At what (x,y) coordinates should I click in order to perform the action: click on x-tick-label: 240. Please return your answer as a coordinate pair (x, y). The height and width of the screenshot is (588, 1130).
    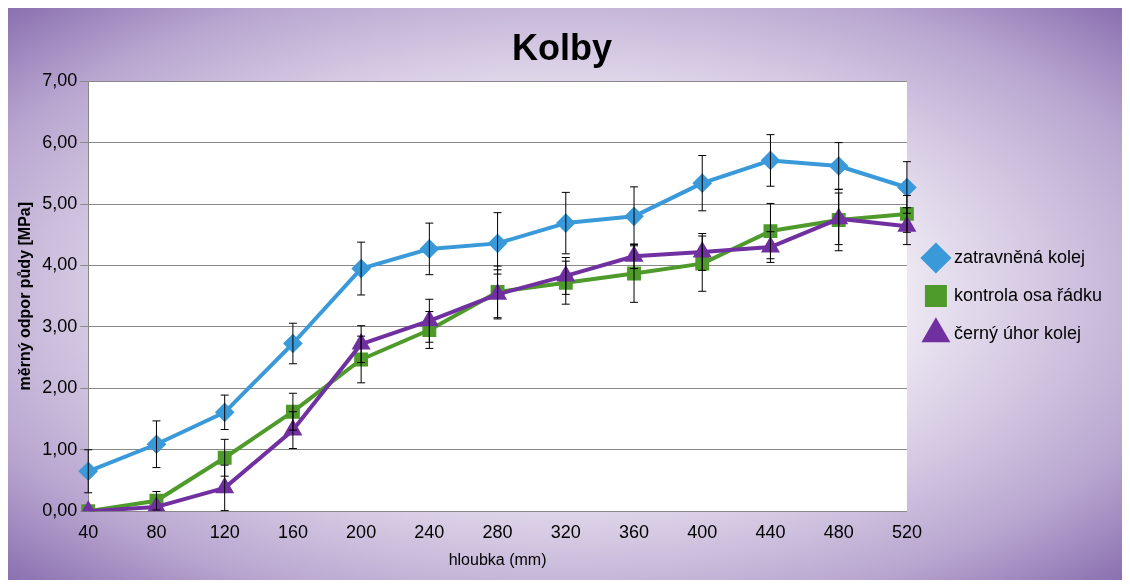
    Looking at the image, I should click on (429, 531).